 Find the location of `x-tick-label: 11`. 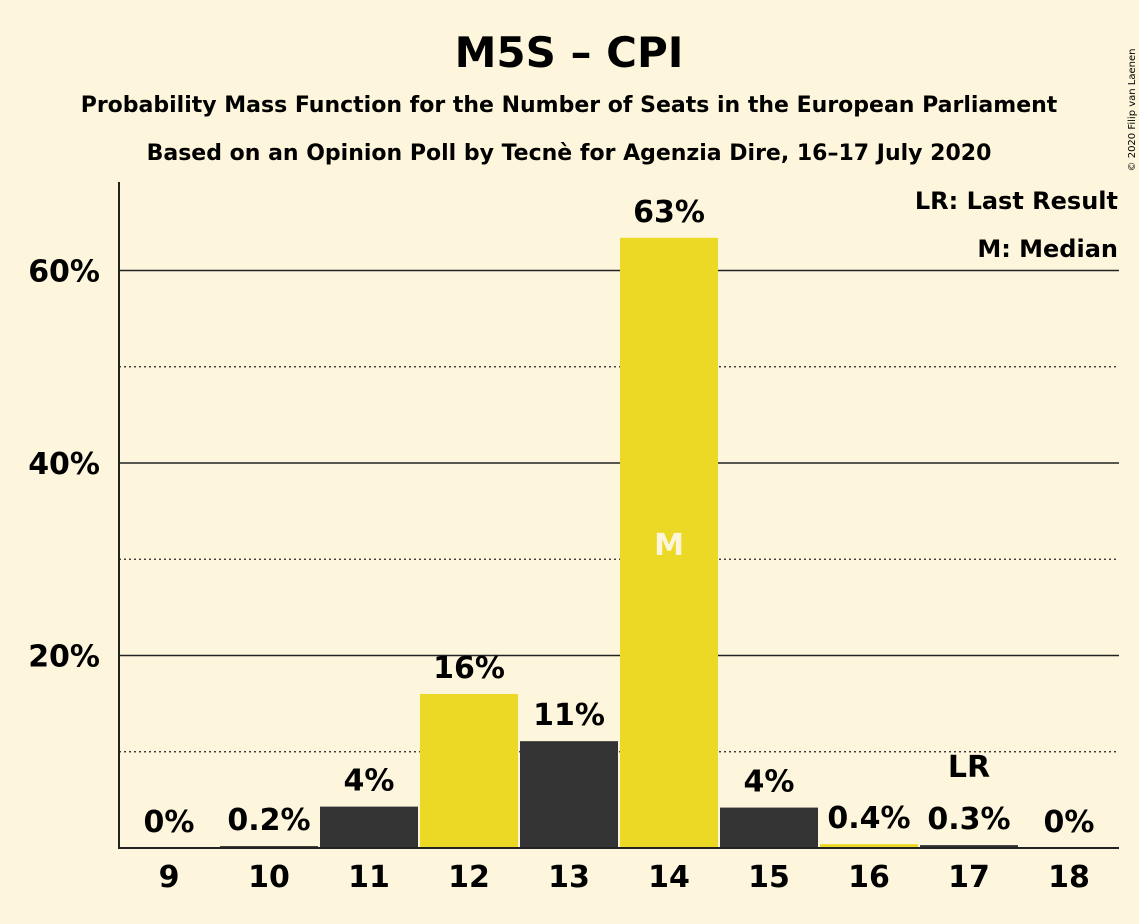

x-tick-label: 11 is located at coordinates (369, 877).